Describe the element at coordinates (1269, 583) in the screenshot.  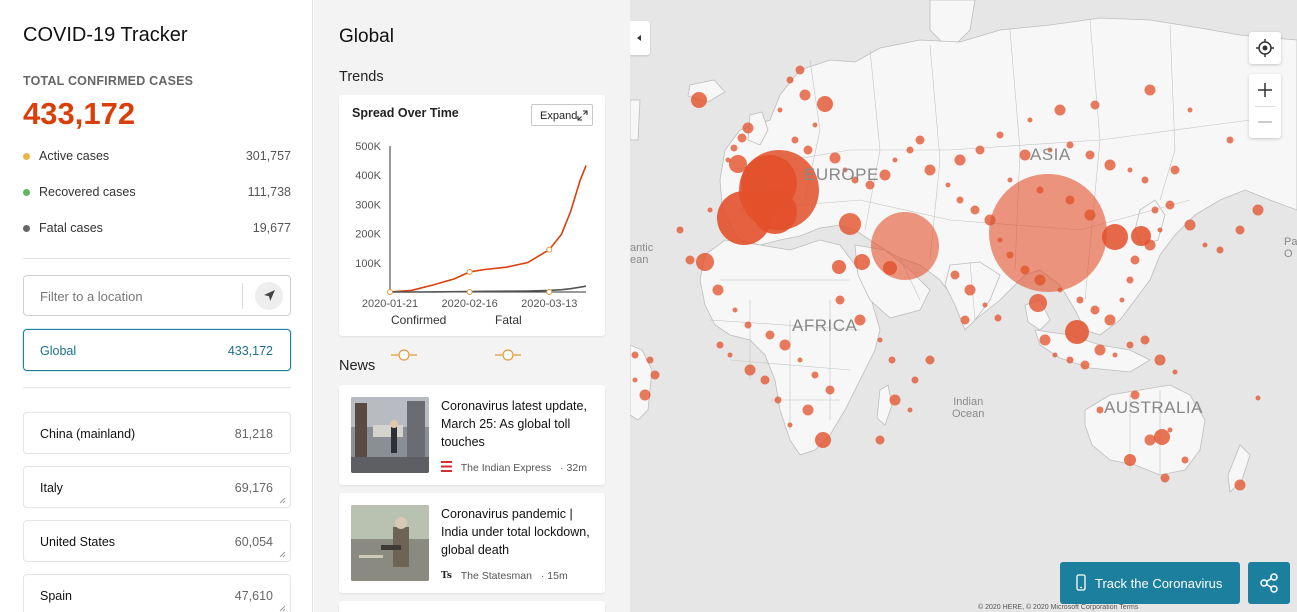
I see `share-button` at that location.